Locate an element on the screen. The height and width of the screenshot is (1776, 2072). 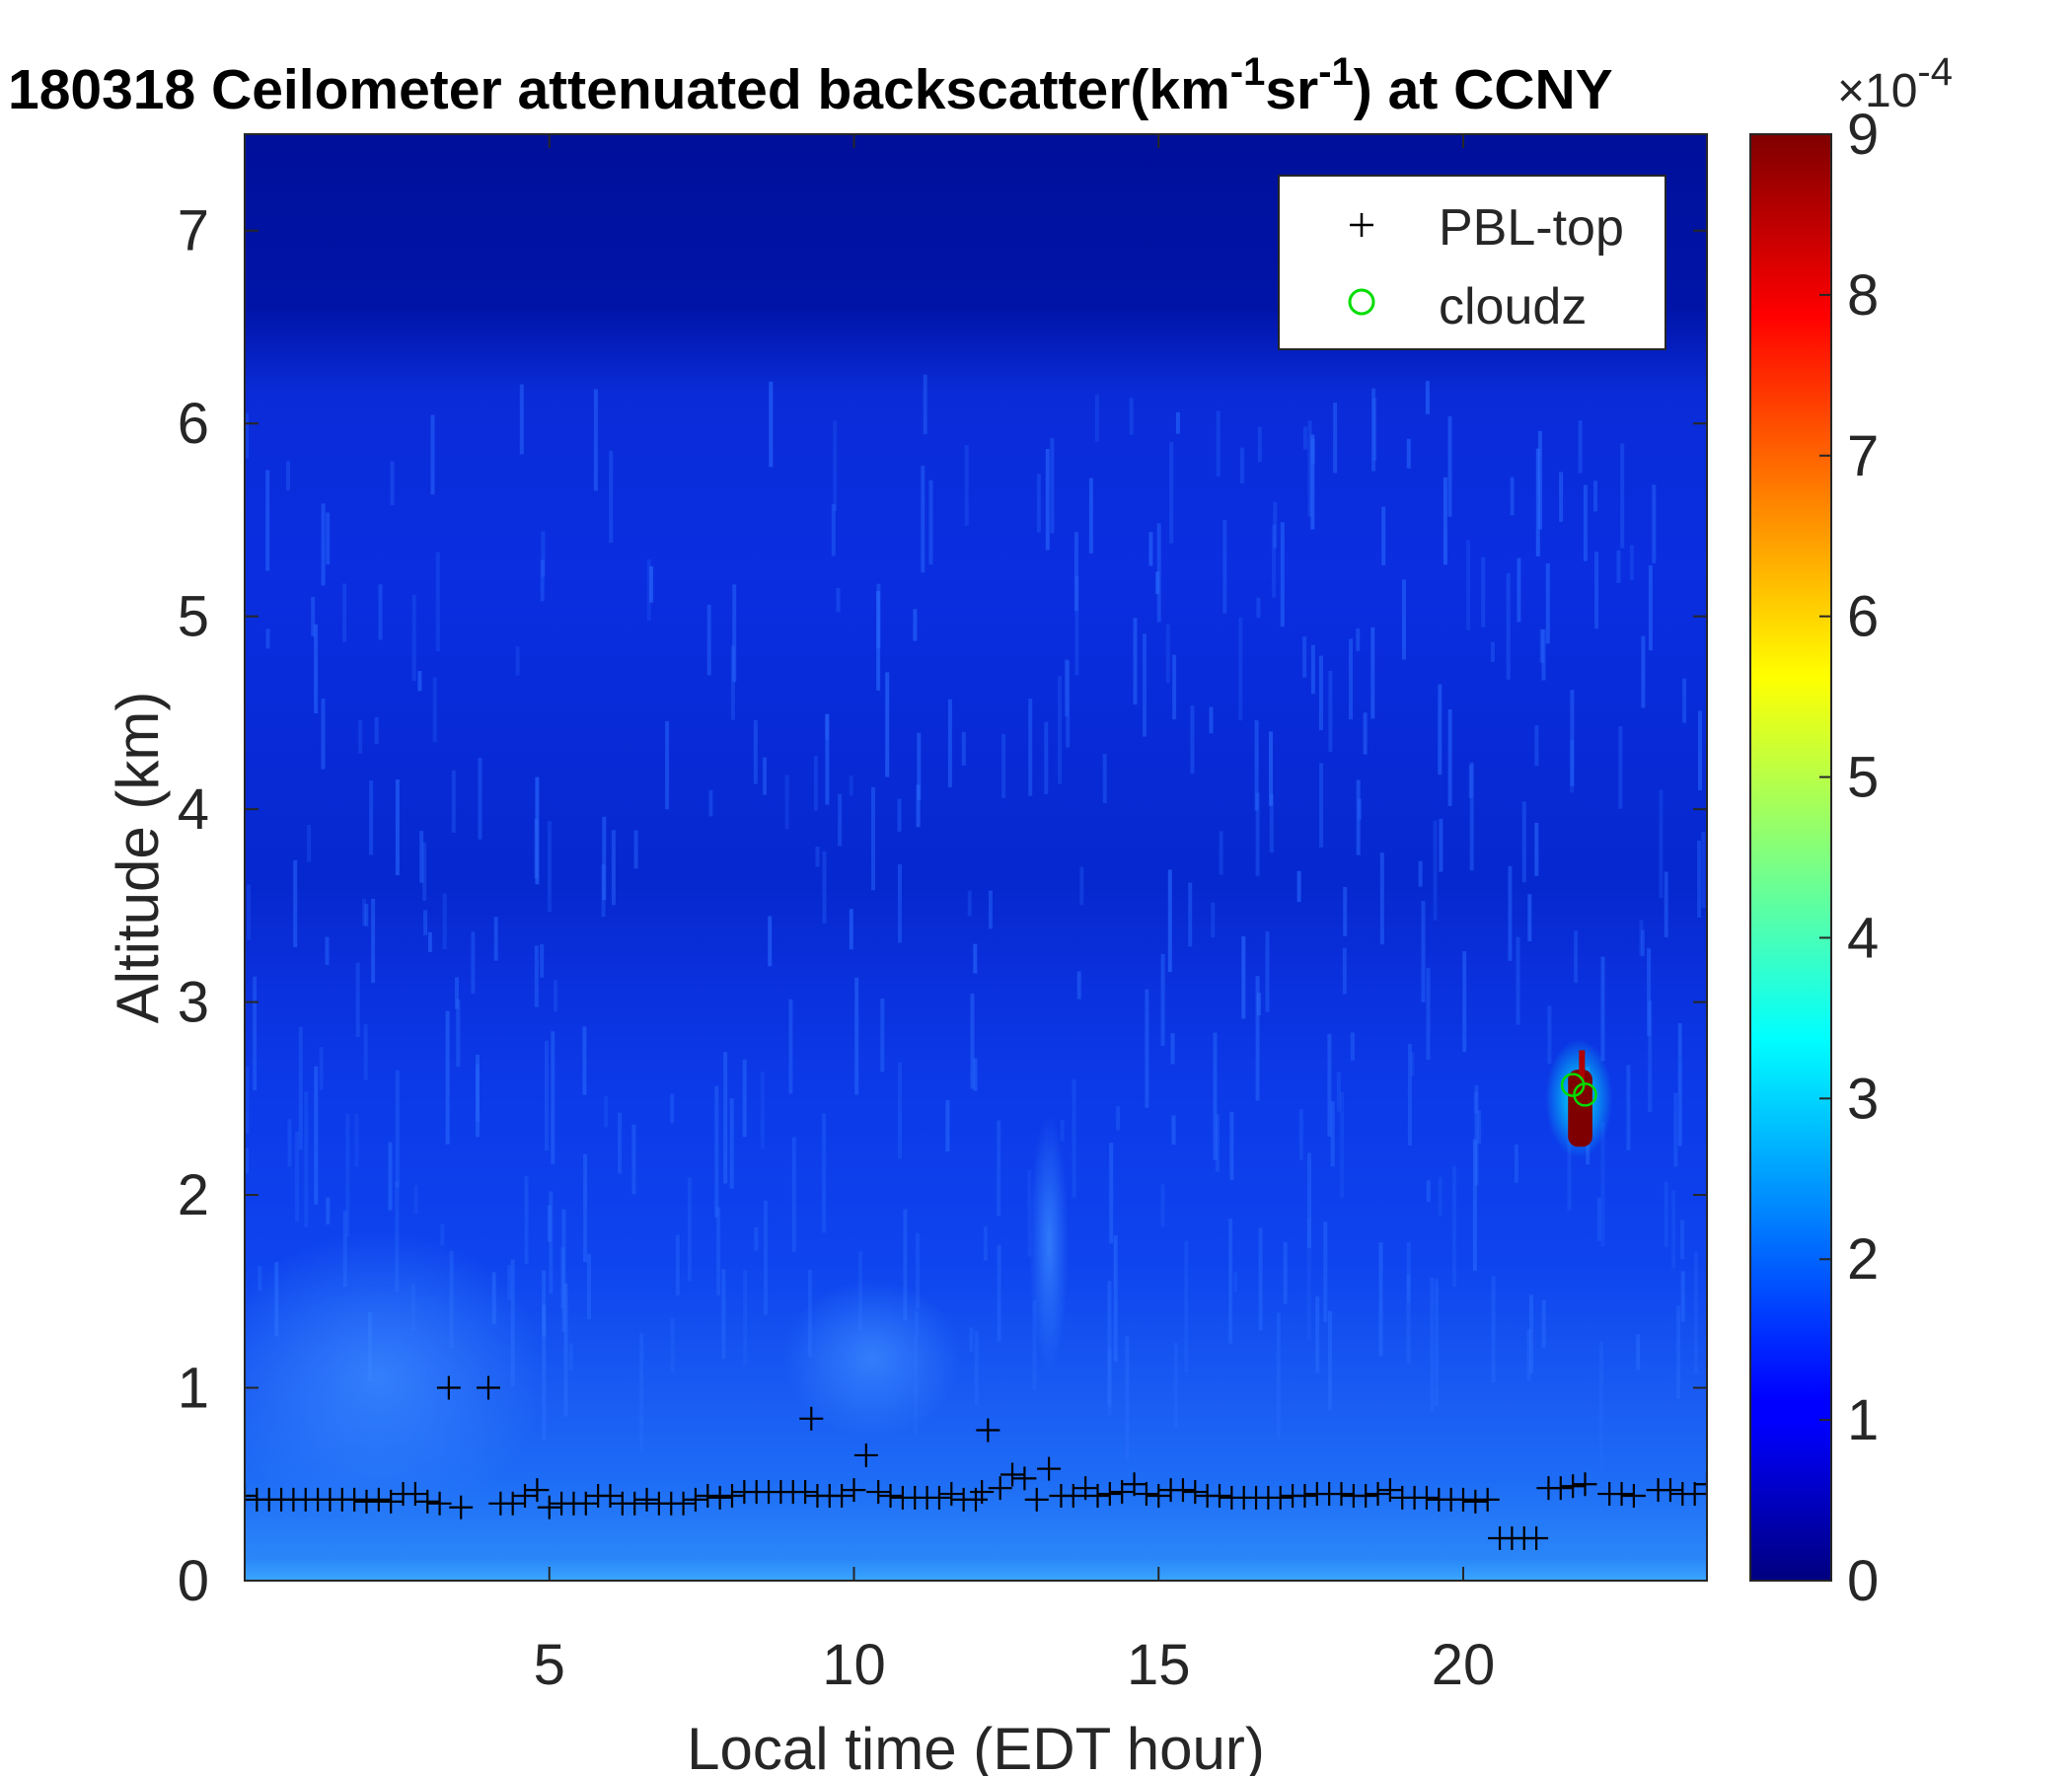
y-tick-label: 7 is located at coordinates (193, 231).